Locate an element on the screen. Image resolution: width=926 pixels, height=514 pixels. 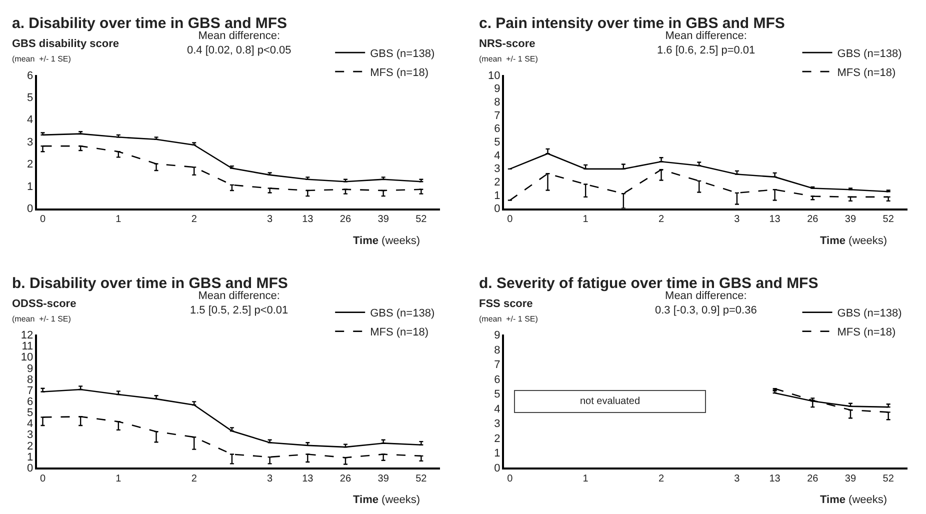
chart-title: b. Disability over time in GBS and MFS is located at coordinates (150, 283).